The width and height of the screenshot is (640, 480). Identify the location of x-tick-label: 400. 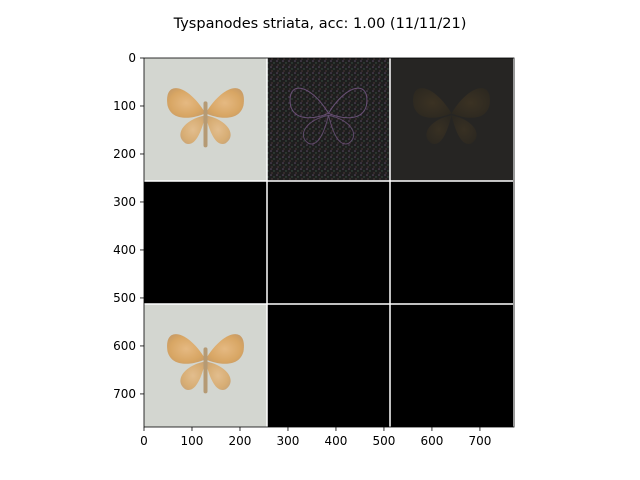
(336, 441).